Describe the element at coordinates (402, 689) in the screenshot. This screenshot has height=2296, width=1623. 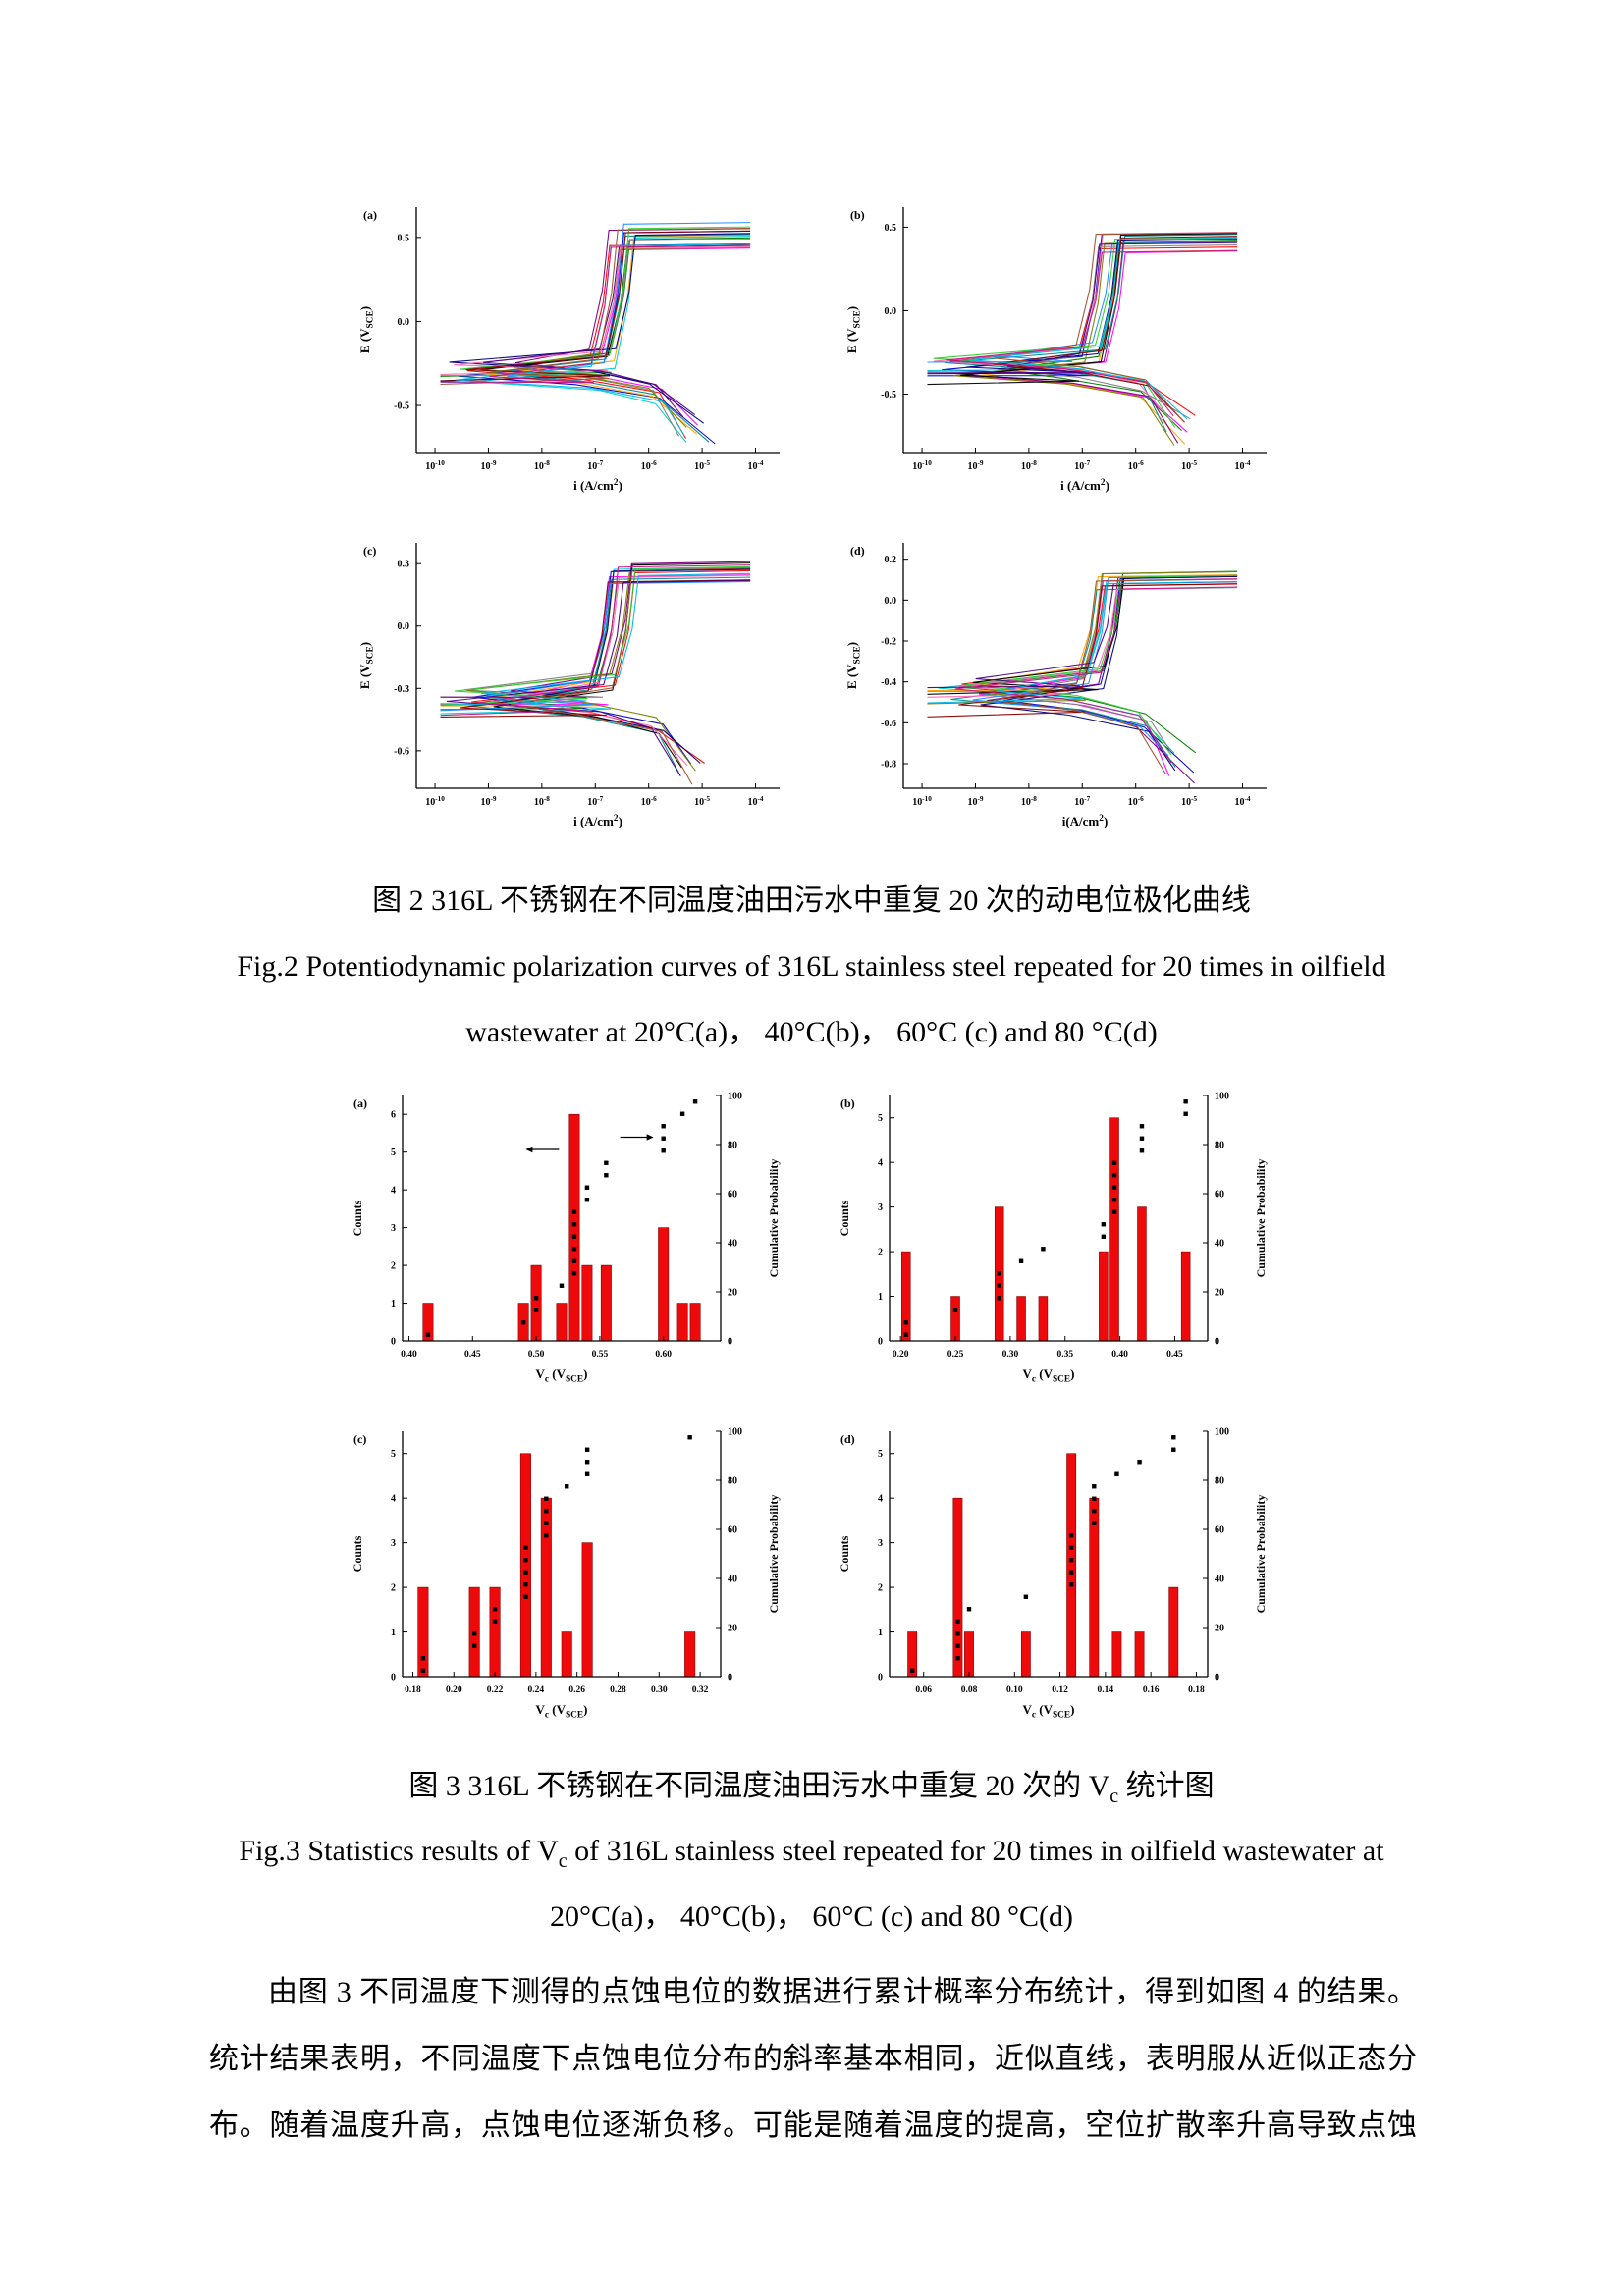
I see `svg-text: -0.3` at that location.